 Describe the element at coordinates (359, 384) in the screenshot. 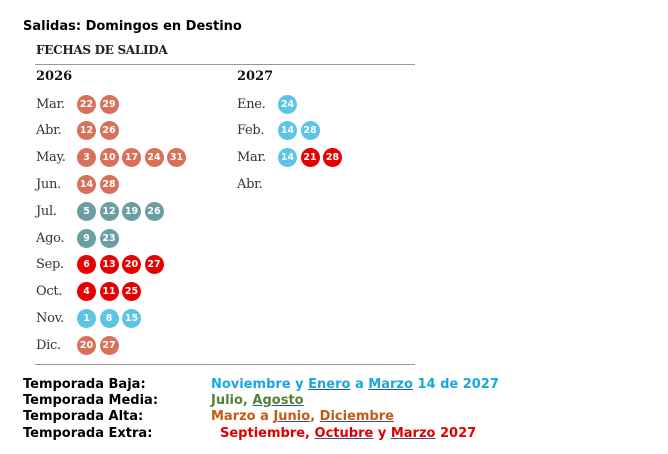

I see `legend-text: a` at that location.